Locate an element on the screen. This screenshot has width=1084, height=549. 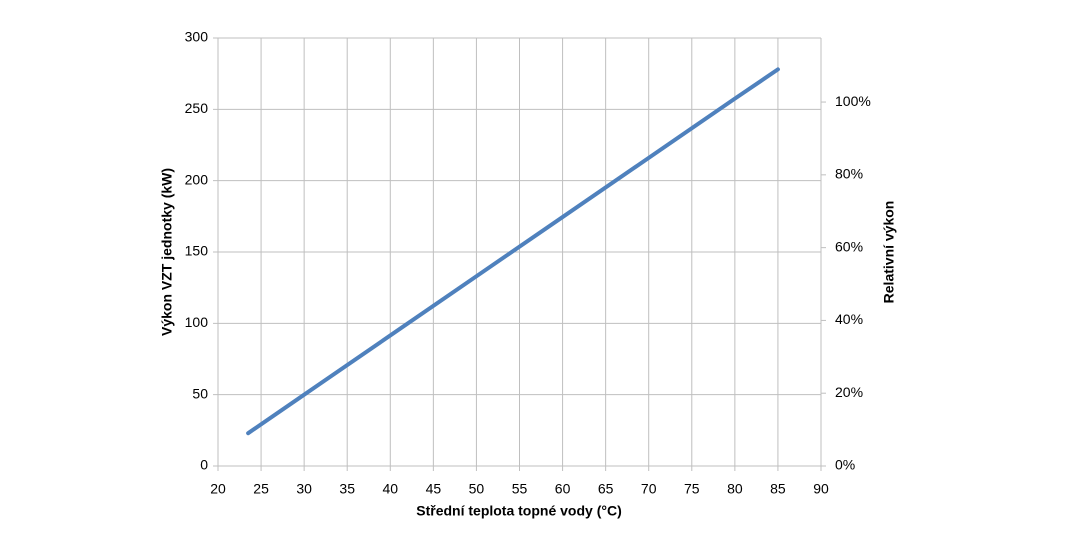
x-axis-title: Střední teplota topné vody (°C) is located at coordinates (519, 511).